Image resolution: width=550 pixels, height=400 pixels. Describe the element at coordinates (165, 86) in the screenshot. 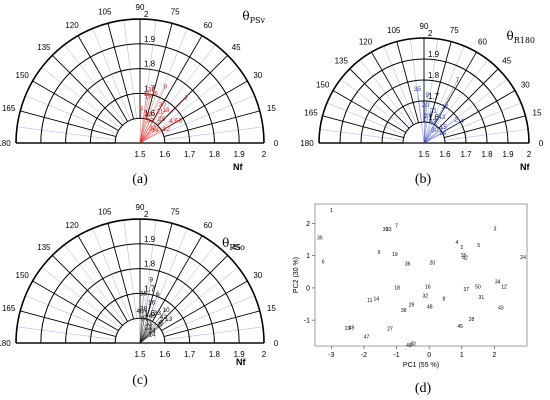

I see `data-point-label: 9` at that location.